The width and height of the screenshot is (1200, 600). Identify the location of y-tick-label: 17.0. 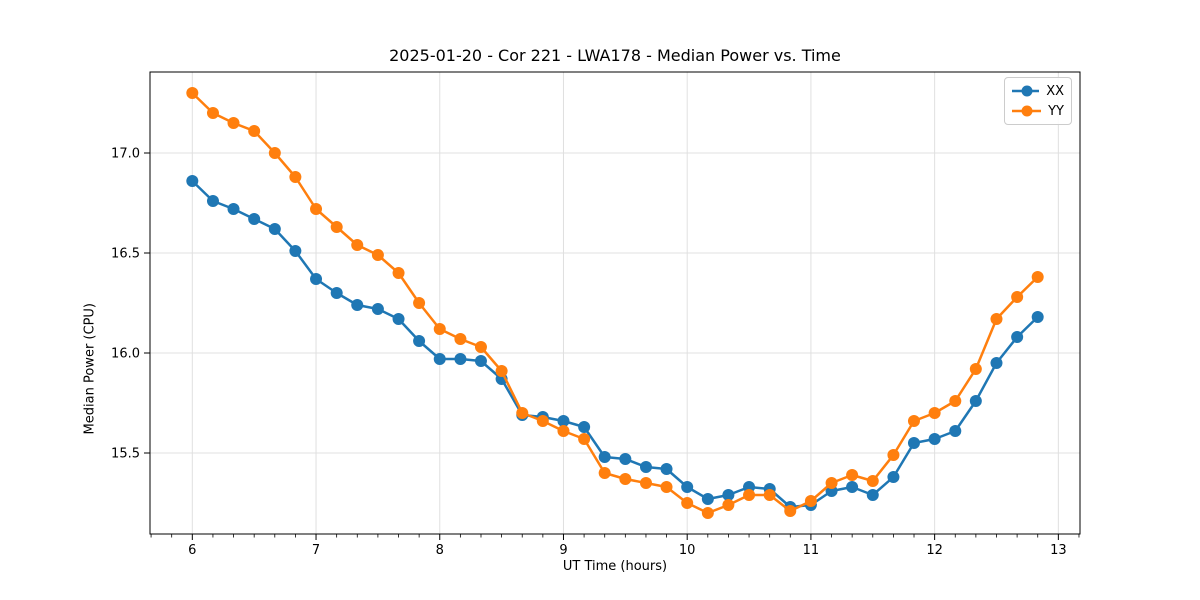
(125, 154).